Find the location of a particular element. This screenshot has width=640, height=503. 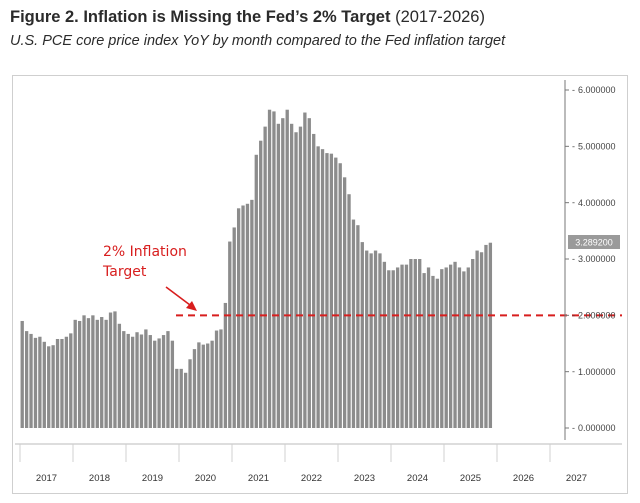

x-tick-label: 2026 is located at coordinates (523, 478).